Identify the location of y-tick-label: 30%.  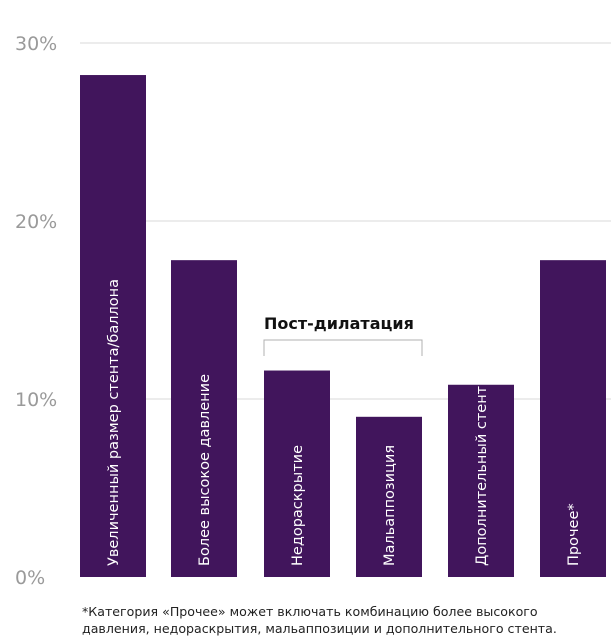
(36, 44).